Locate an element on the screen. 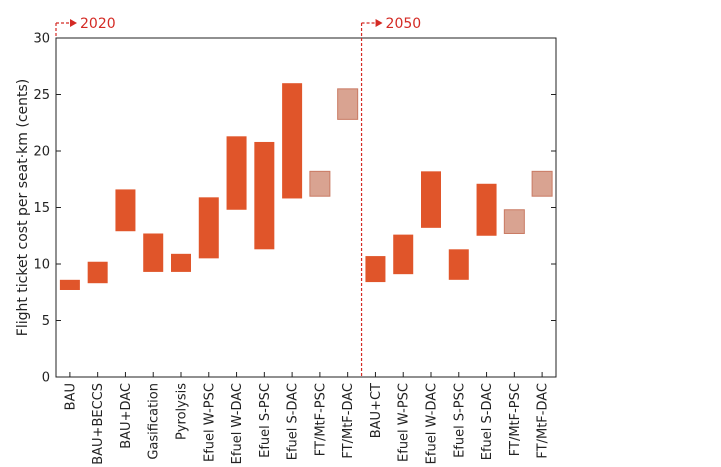 The height and width of the screenshot is (467, 721). y-tick-label-25: 25 is located at coordinates (41, 95).